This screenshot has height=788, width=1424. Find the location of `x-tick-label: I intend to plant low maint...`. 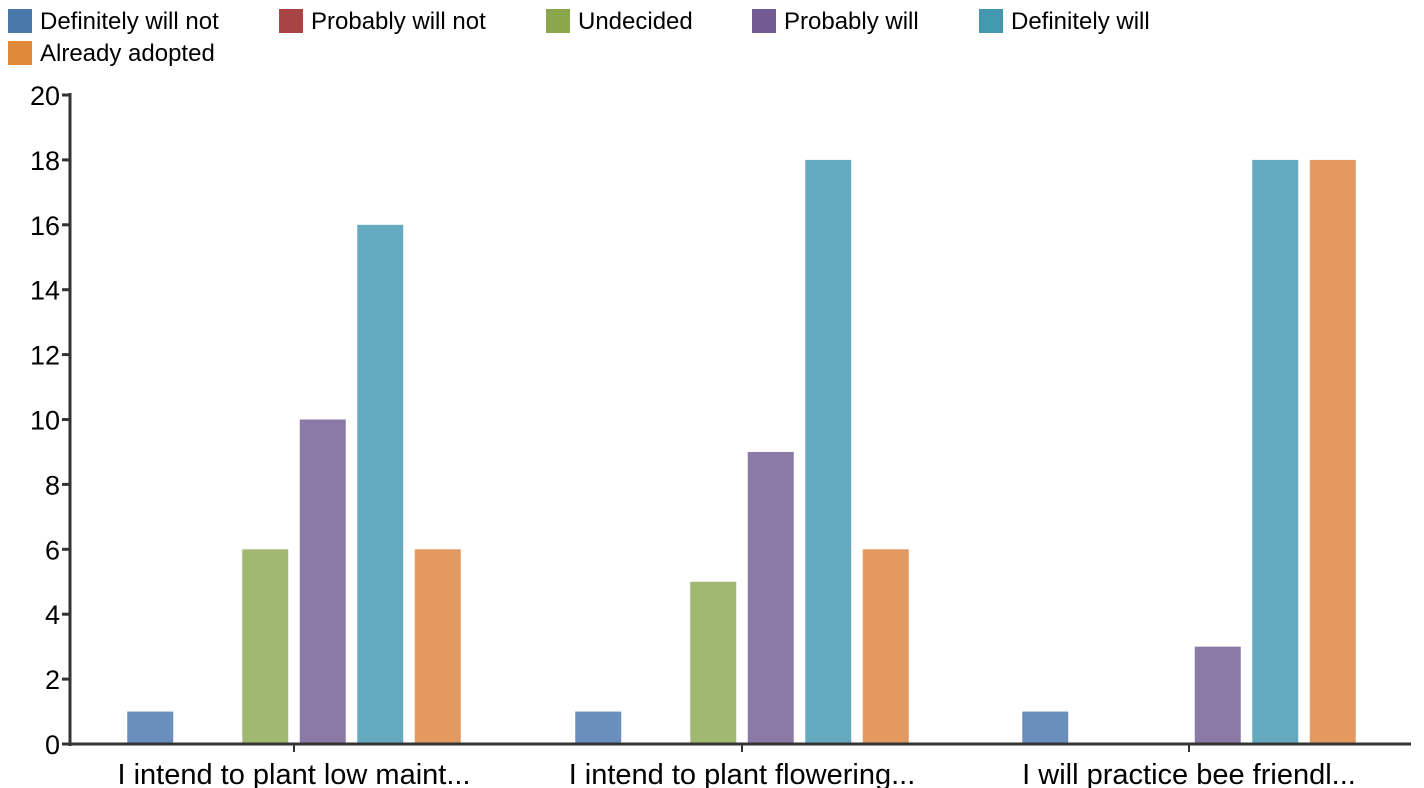

x-tick-label: I intend to plant low maint... is located at coordinates (293, 773).